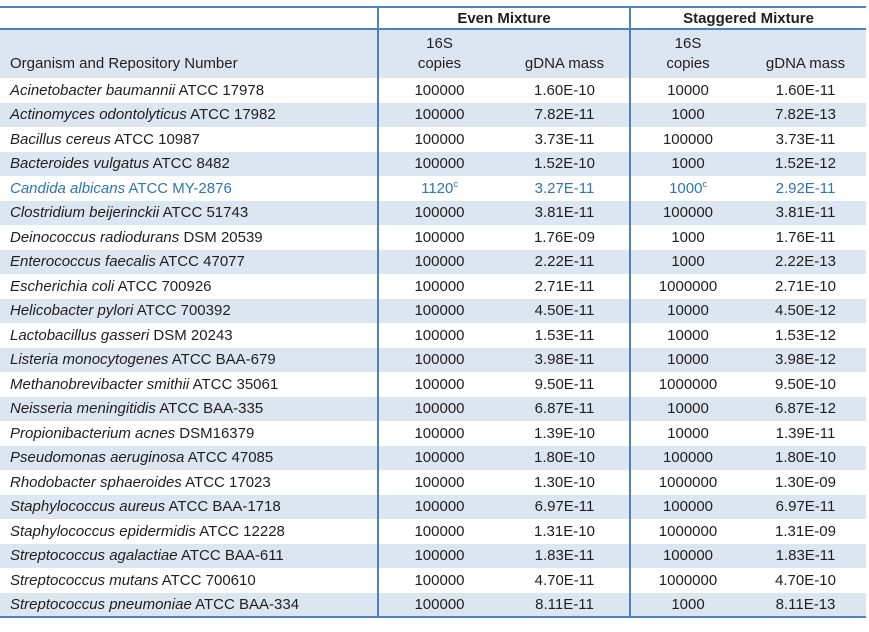 Image resolution: width=869 pixels, height=632 pixels. Describe the element at coordinates (96, 482) in the screenshot. I see `organism-name: Rhodobacter sphaeroides` at that location.